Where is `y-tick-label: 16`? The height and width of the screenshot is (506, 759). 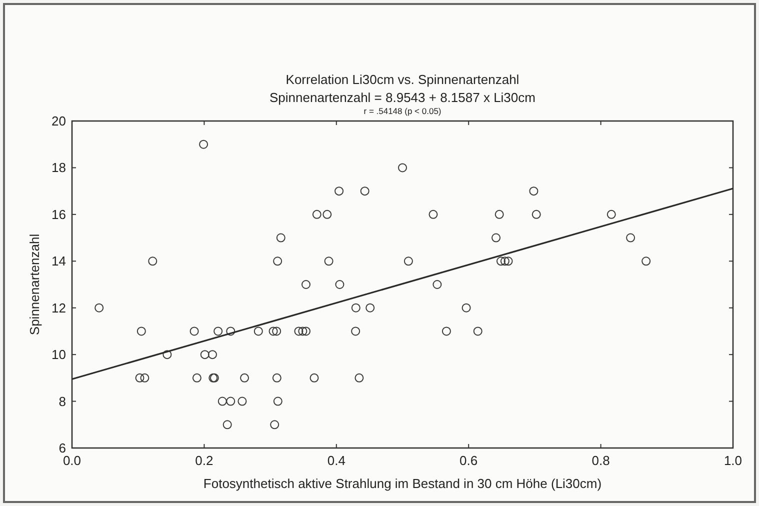 y-tick-label: 16 is located at coordinates (59, 214).